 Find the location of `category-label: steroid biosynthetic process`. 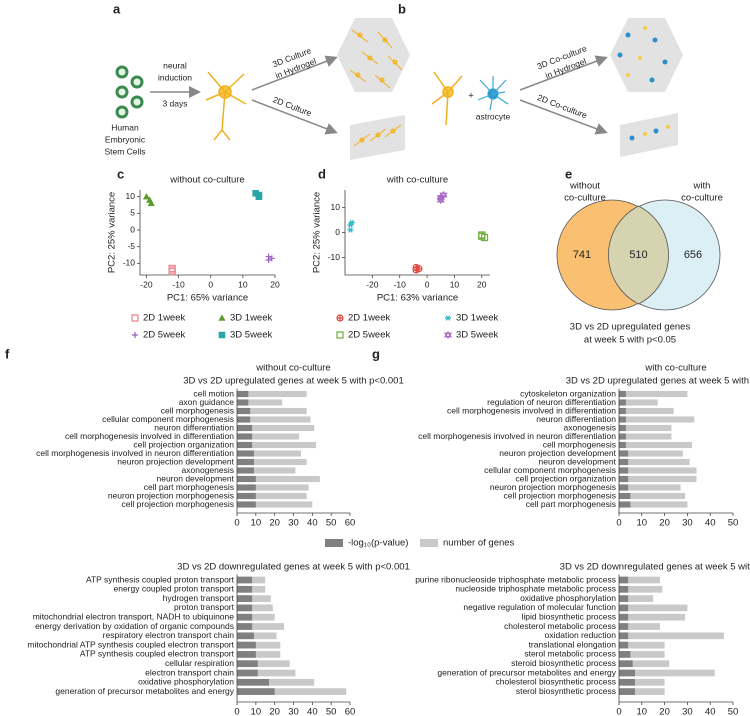

category-label: steroid biosynthetic process is located at coordinates (563, 663).